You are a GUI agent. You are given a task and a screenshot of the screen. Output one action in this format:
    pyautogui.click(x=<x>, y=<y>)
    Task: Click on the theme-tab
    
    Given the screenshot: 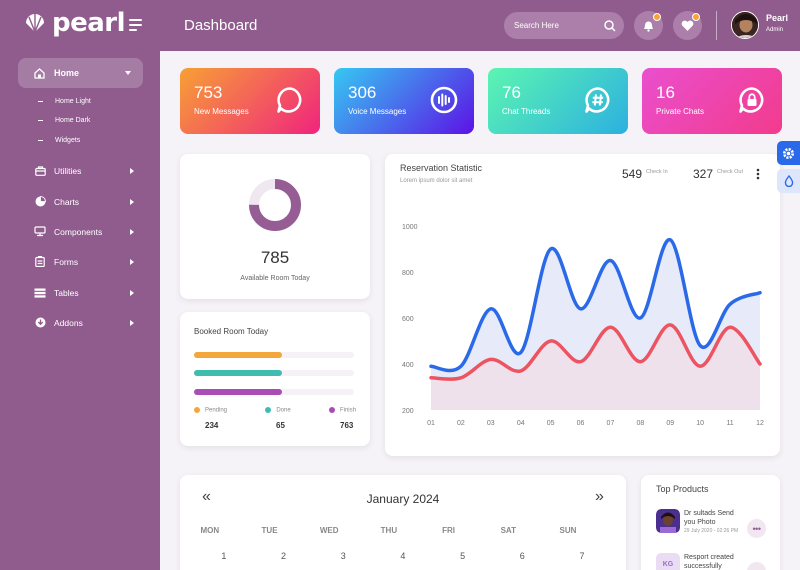 What is the action you would take?
    pyautogui.click(x=788, y=181)
    